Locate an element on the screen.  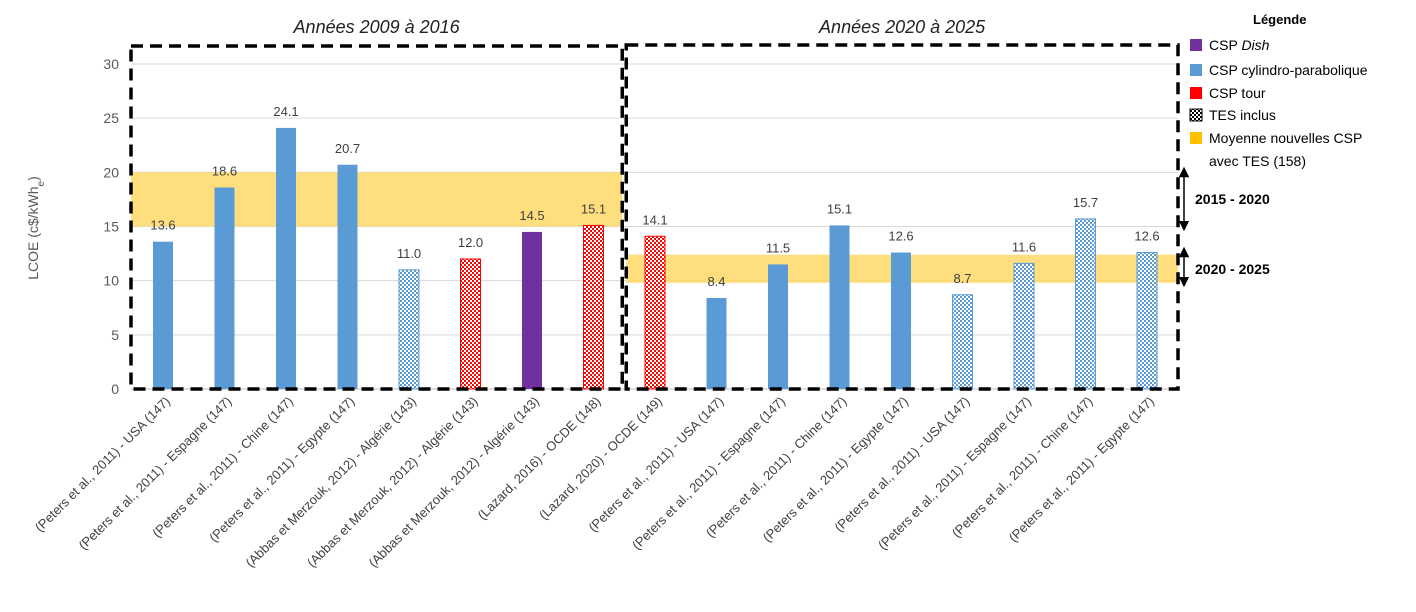
value-label-3: 20.7 is located at coordinates (347, 148).